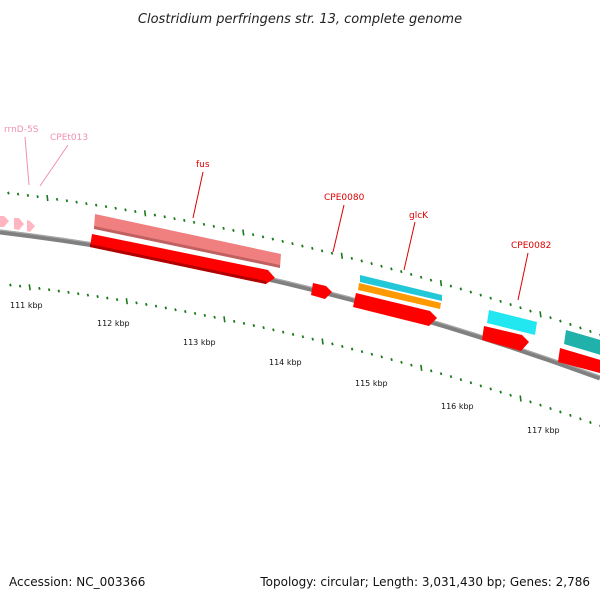 The height and width of the screenshot is (600, 600). What do you see at coordinates (457, 406) in the screenshot?
I see `scale-label-116: 116 kbp` at bounding box center [457, 406].